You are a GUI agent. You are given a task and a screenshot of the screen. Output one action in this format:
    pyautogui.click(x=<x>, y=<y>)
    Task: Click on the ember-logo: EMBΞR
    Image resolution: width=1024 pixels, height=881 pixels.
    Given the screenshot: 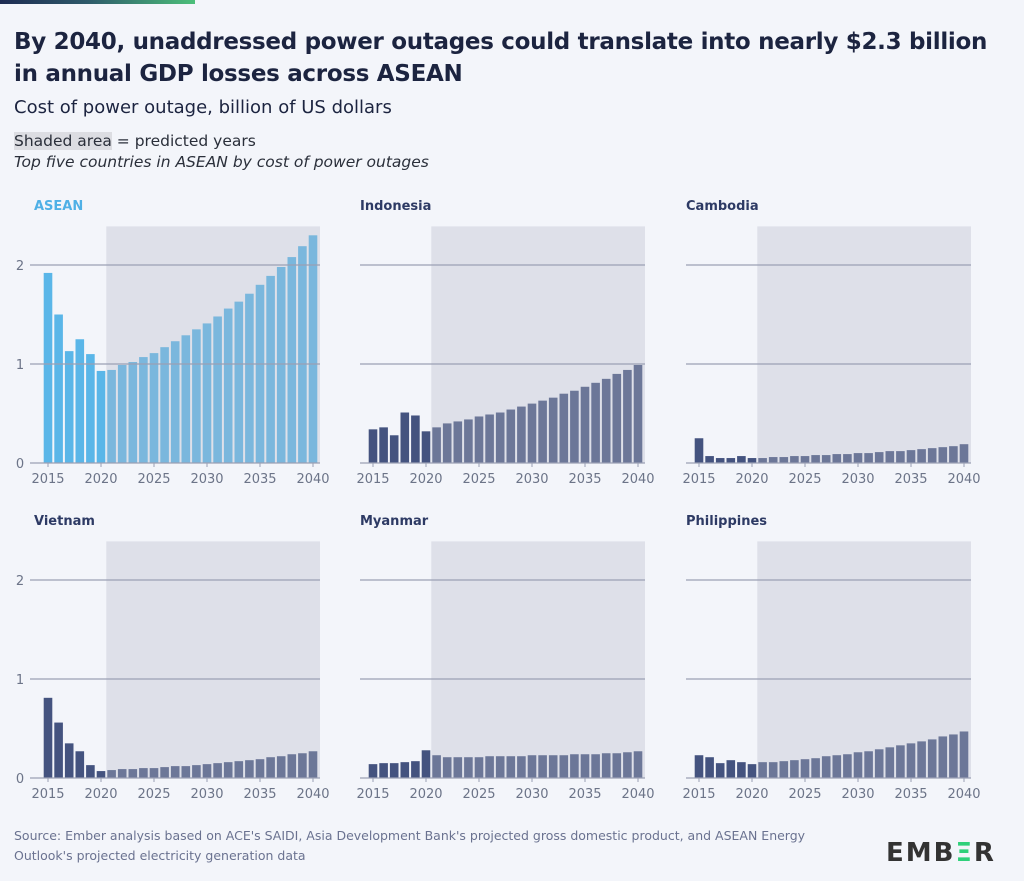 What is the action you would take?
    pyautogui.click(x=941, y=853)
    